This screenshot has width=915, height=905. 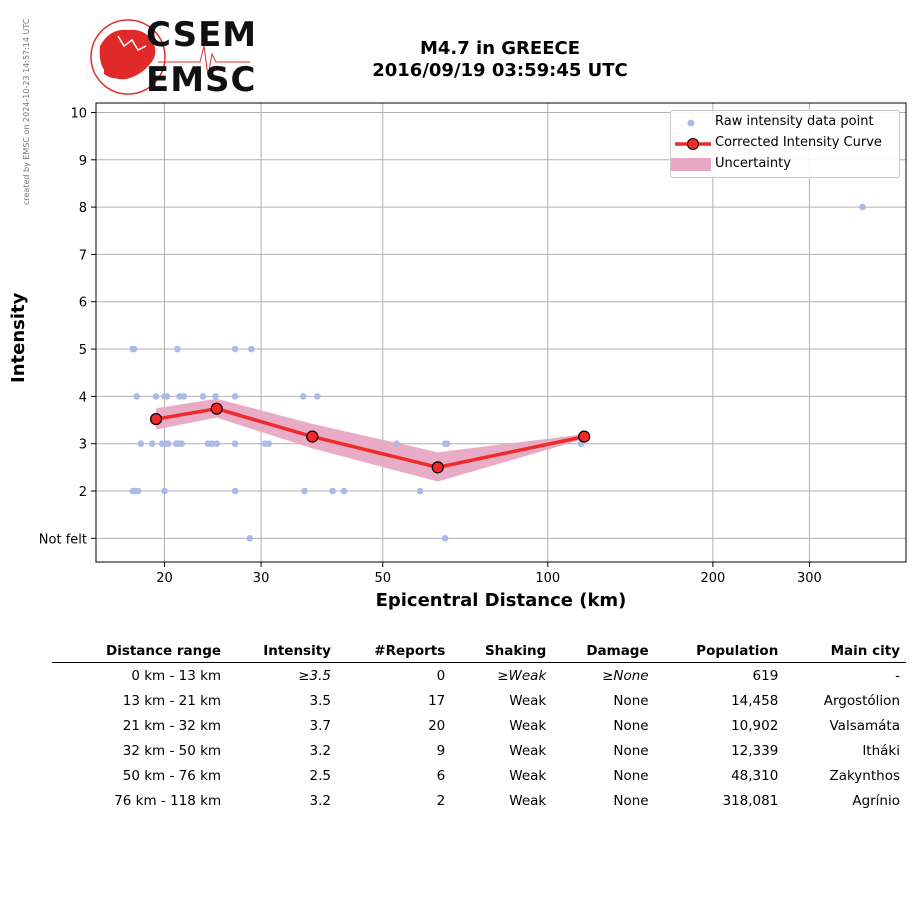 I want to click on y-tick-label: 3, so click(x=83, y=445).